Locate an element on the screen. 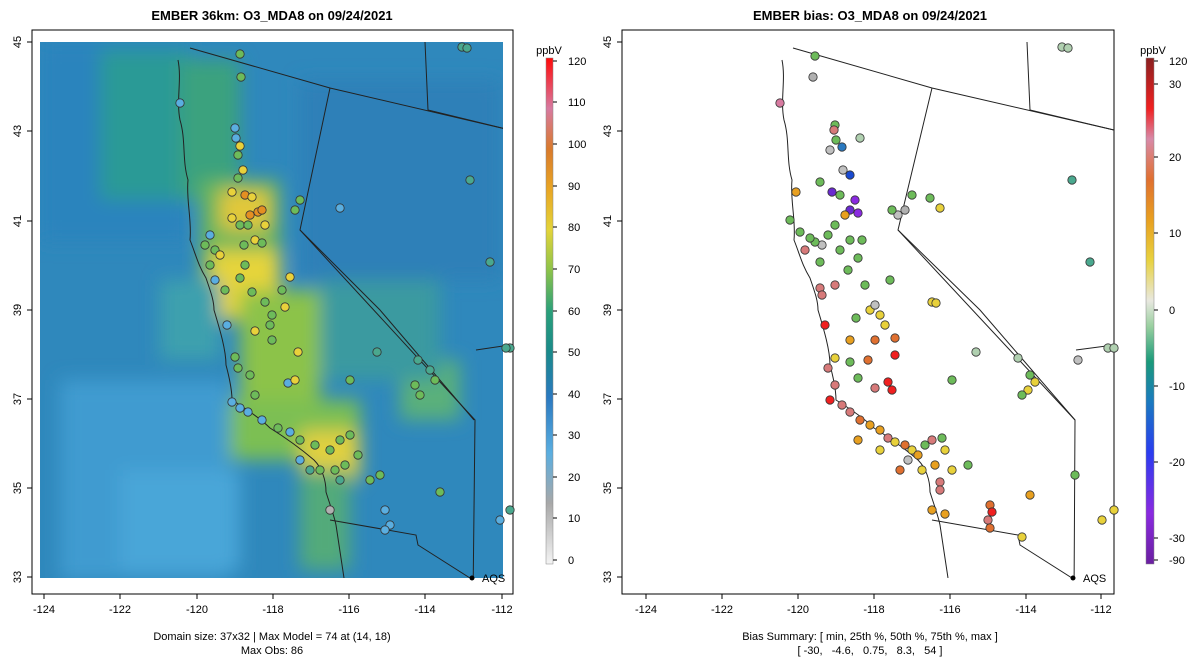  left-panel-title: EMBER 36km: O3_MDA8 on 09/24/2021 is located at coordinates (271, 15).